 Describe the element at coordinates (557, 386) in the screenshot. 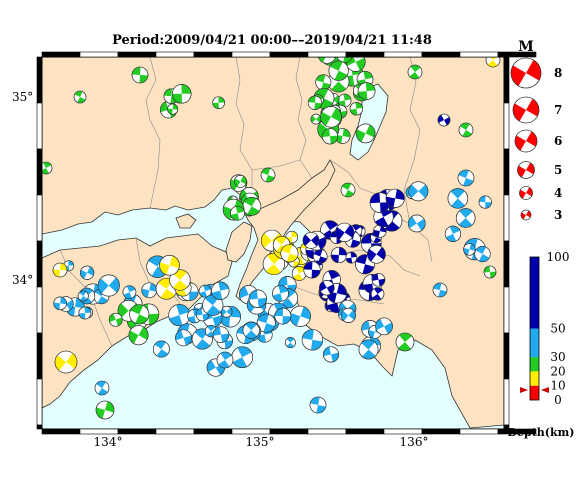

I see `depth-tick-label: 10` at that location.